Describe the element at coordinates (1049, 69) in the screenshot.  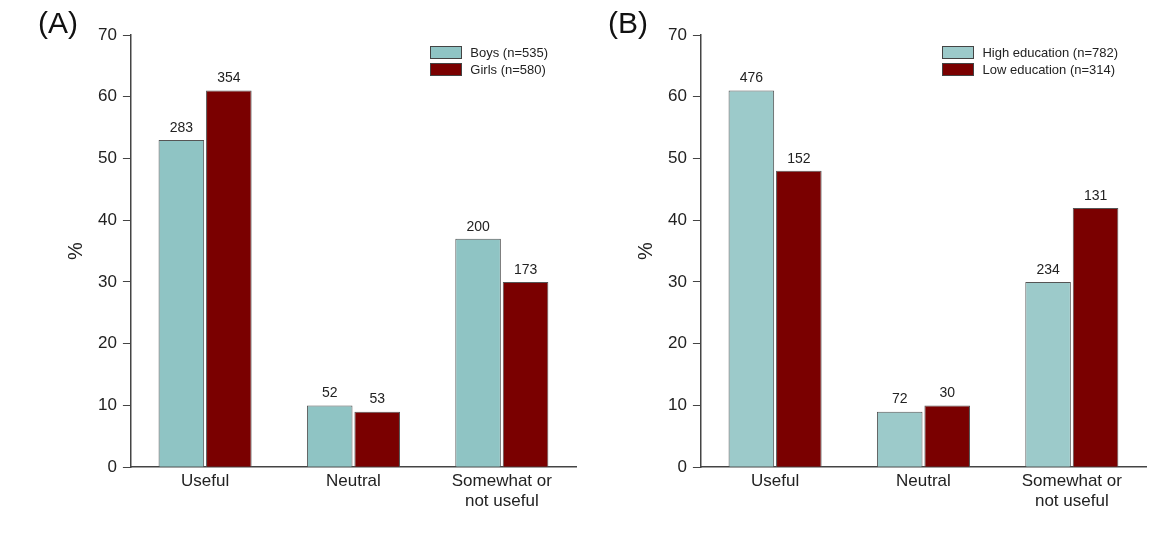
I see `legend-label: Low education (n=314)` at that location.